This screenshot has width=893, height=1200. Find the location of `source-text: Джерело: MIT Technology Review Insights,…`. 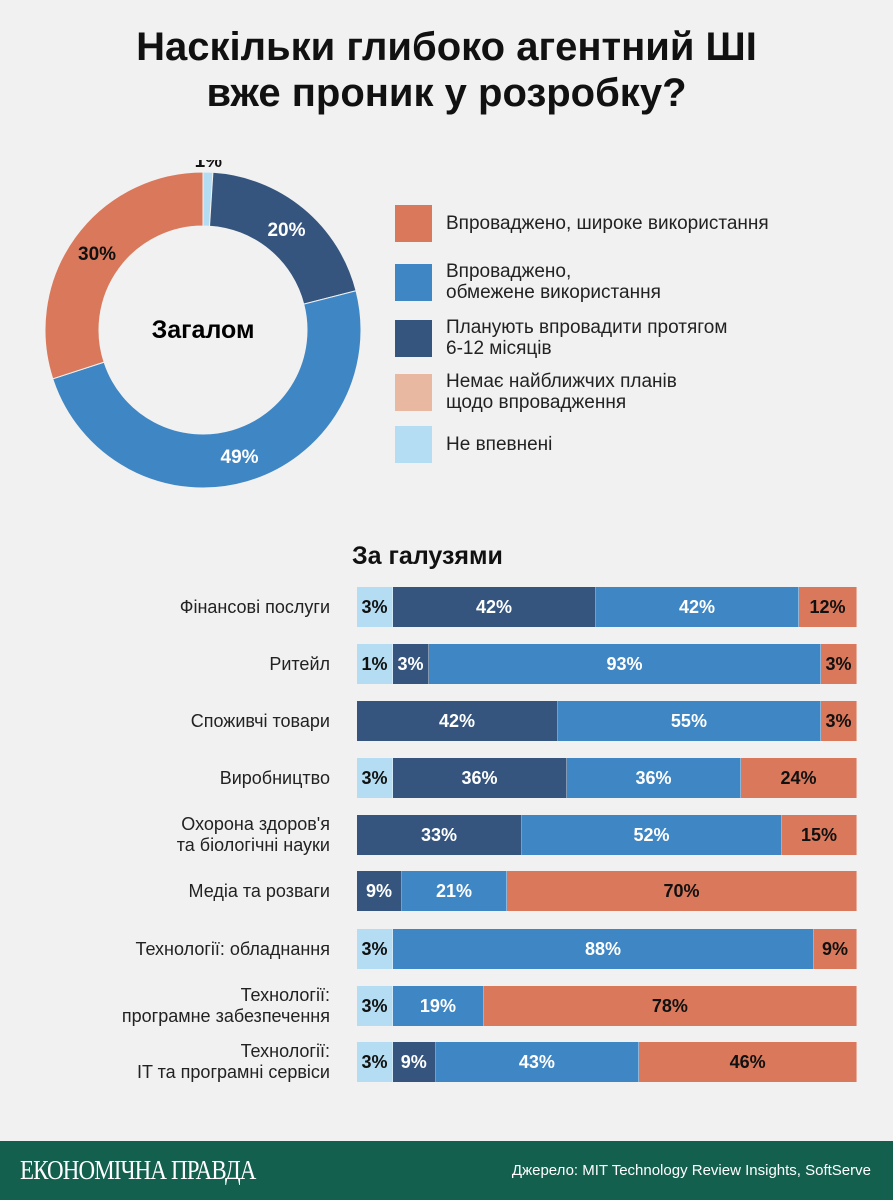

source-text: Джерело: MIT Technology Review Insights,… is located at coordinates (691, 1170).